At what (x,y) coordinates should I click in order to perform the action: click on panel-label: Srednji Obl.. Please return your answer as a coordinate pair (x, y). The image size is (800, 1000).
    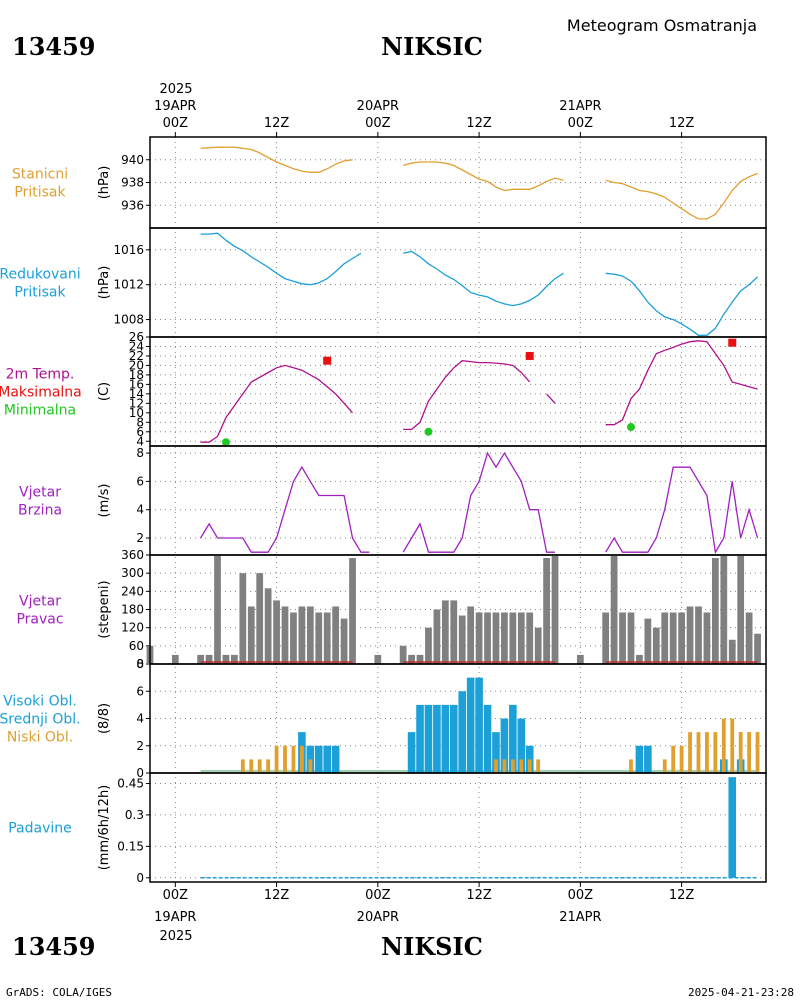
    Looking at the image, I should click on (40, 720).